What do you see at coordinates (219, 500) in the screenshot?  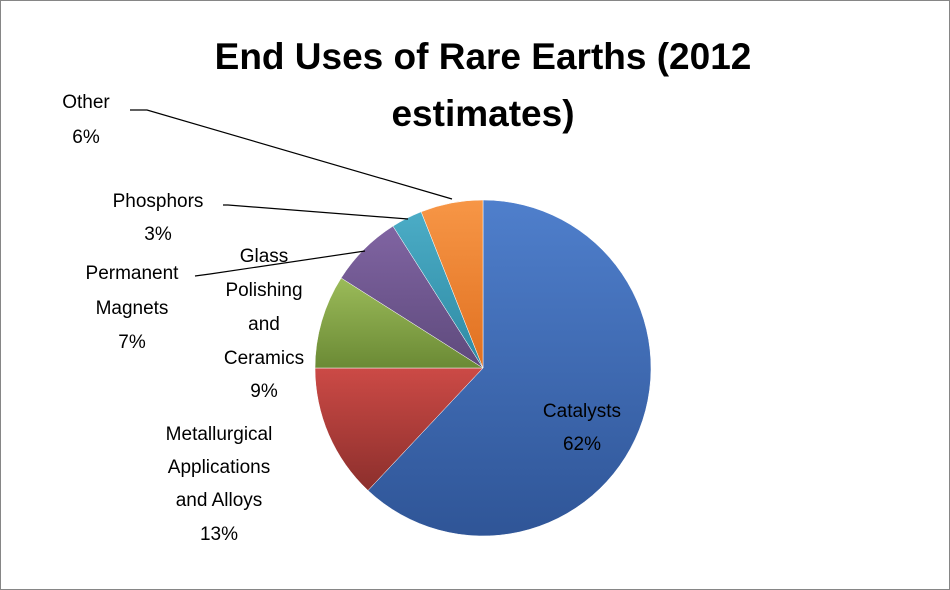 I see `label-metal-line-3: and Alloys` at bounding box center [219, 500].